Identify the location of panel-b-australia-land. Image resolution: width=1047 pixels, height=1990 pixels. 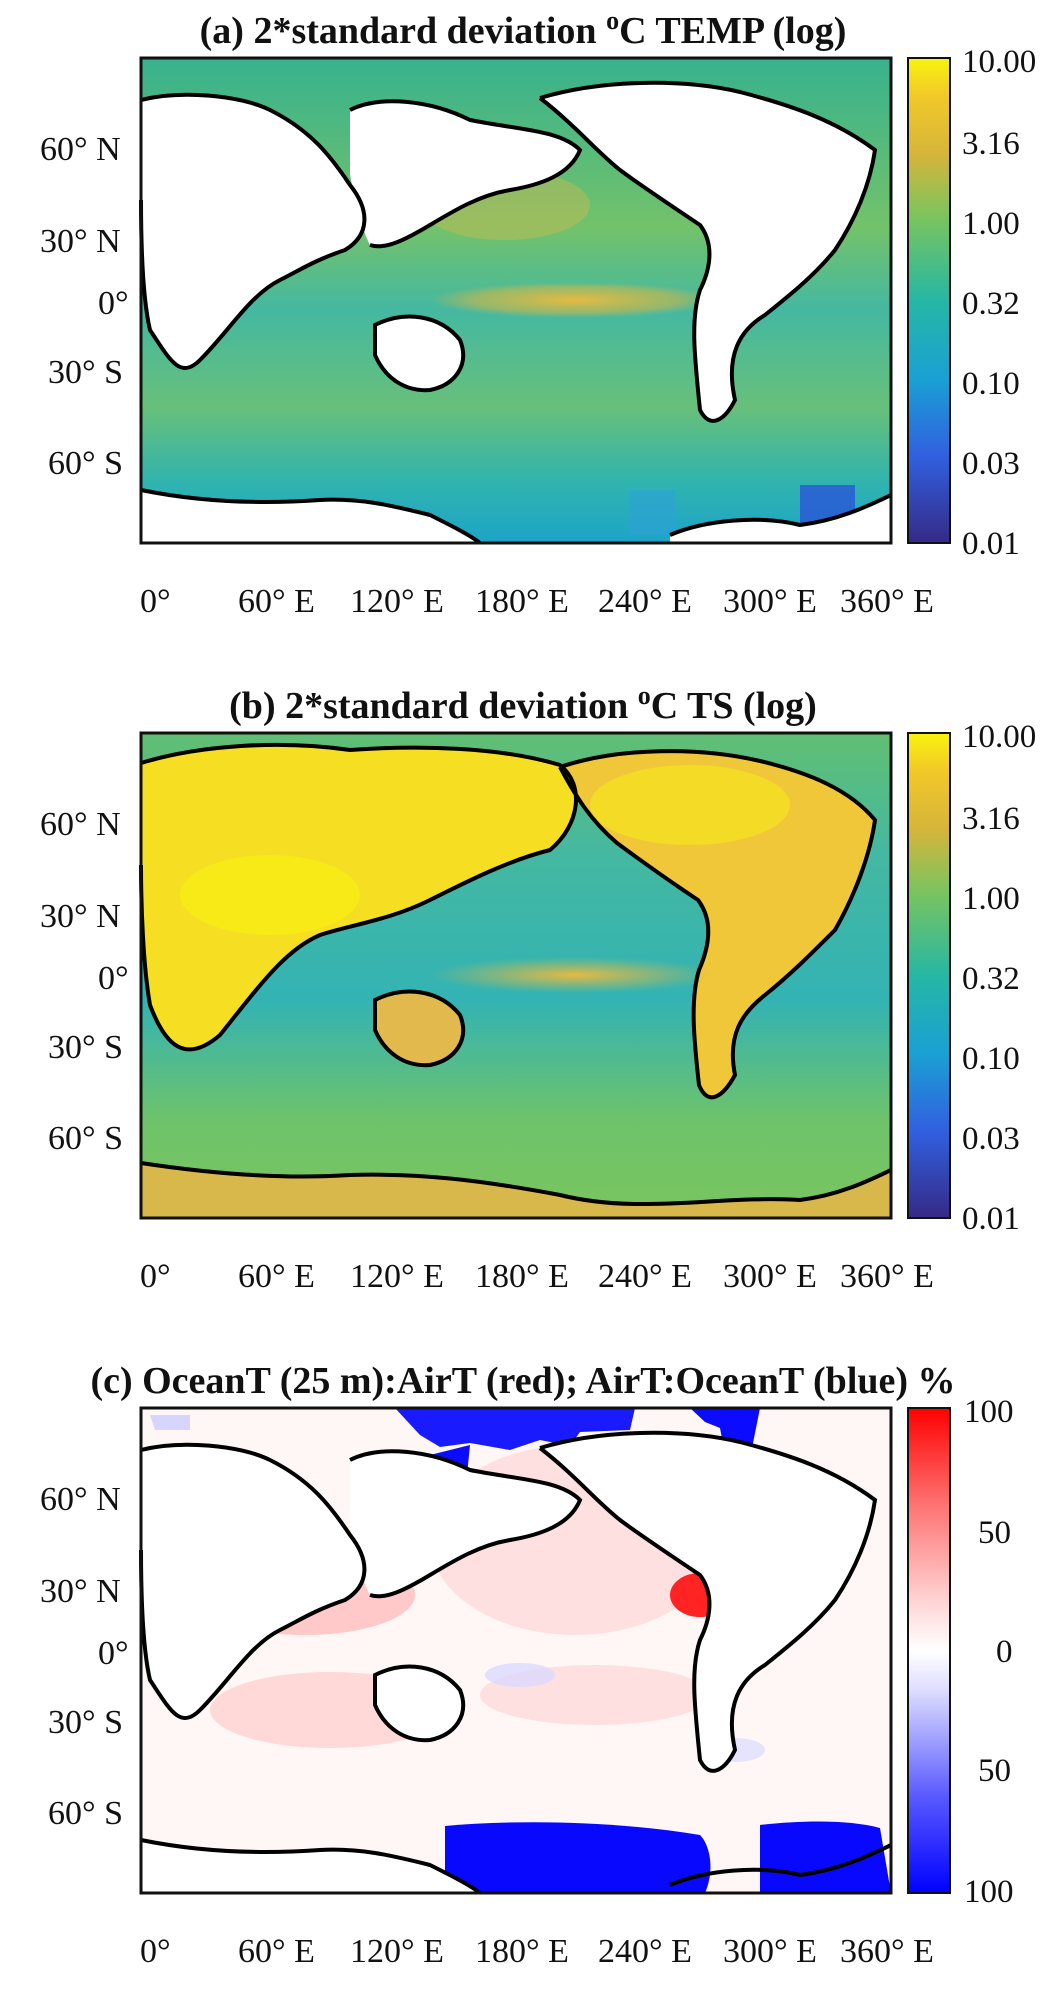
(419, 1028).